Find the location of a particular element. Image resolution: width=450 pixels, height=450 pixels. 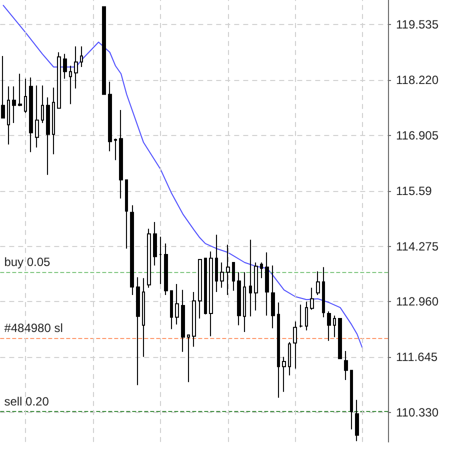

ref-line-label: #484980 sl is located at coordinates (33, 327).